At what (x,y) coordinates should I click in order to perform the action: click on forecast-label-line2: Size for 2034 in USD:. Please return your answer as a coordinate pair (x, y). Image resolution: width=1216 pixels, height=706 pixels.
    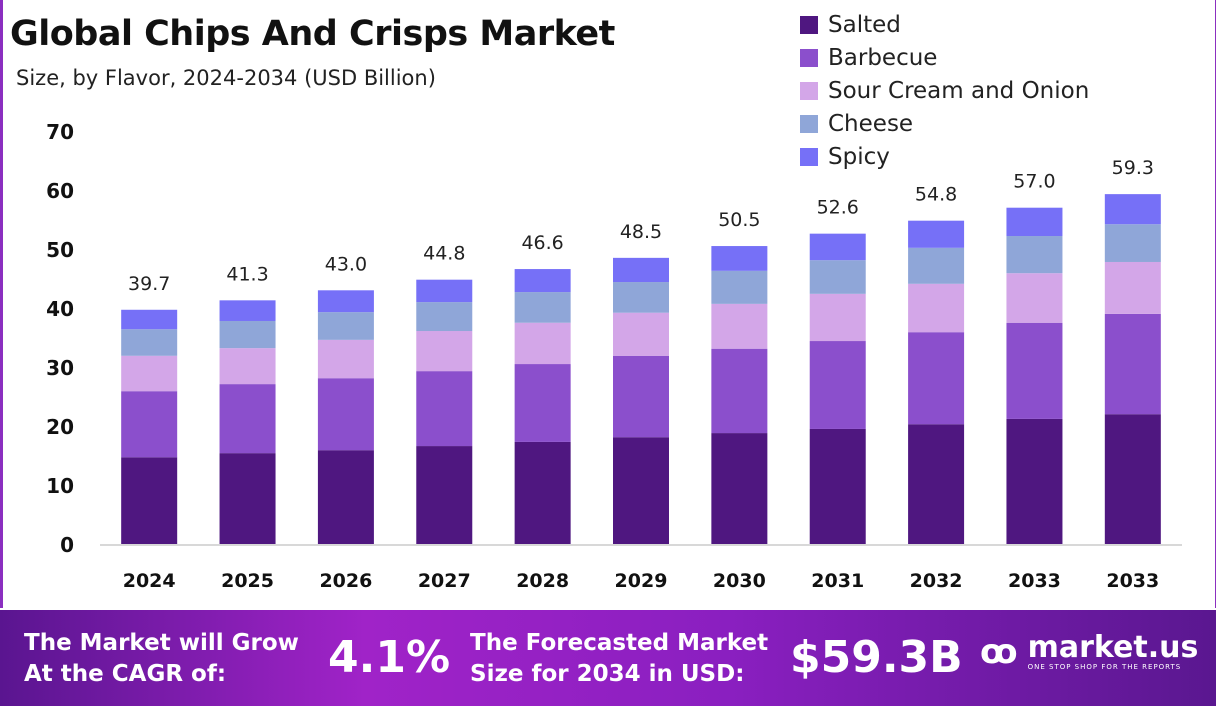
    Looking at the image, I should click on (607, 674).